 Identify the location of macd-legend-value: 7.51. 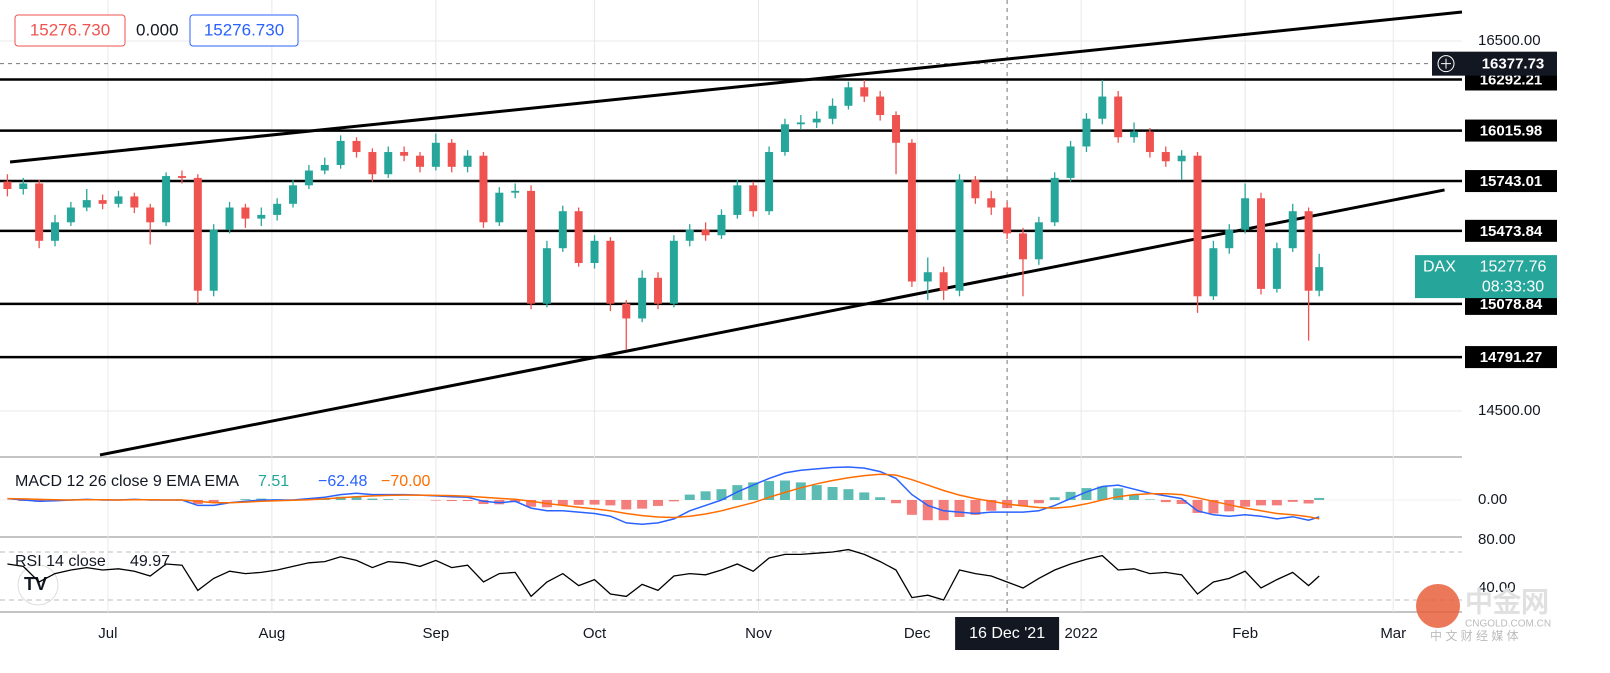
(273, 481).